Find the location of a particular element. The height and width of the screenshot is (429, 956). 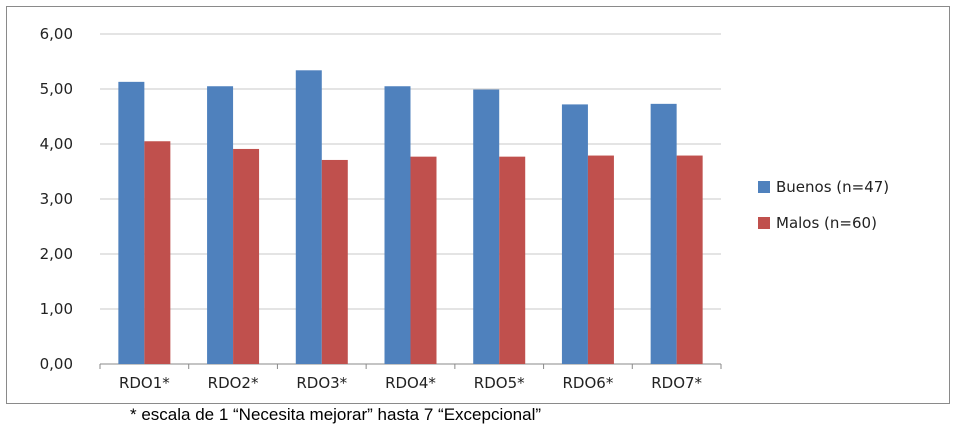

x-tick-label: RDO1* is located at coordinates (144, 383).